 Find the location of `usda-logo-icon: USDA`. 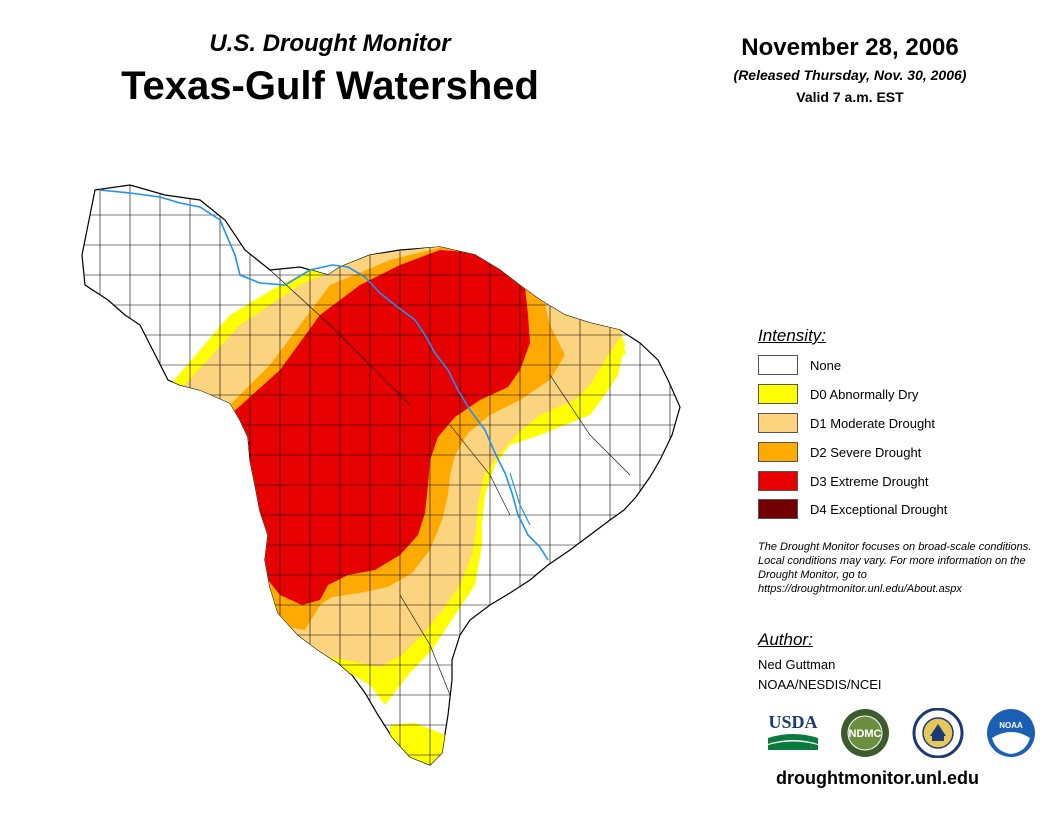

usda-logo-icon: USDA is located at coordinates (793, 731).